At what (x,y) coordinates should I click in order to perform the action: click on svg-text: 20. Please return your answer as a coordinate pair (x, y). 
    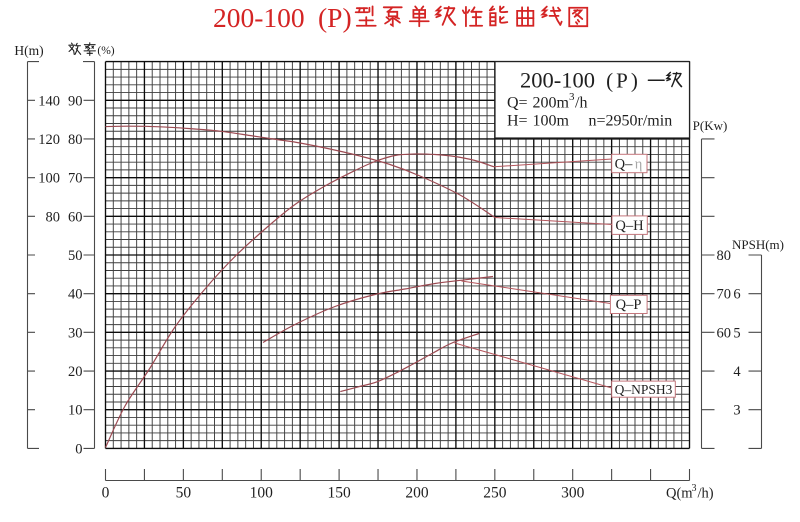
    Looking at the image, I should click on (75, 372).